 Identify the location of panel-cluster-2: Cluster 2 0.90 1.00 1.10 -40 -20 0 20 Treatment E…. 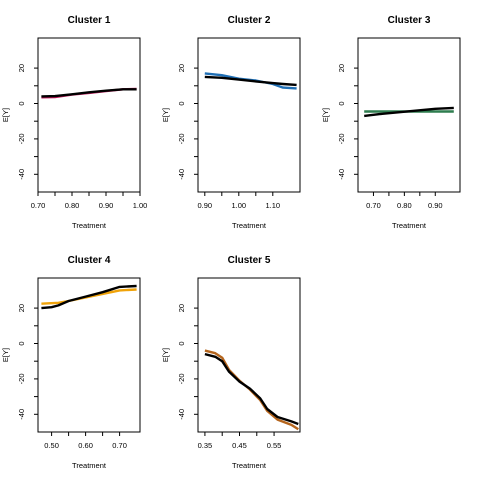
(231, 122).